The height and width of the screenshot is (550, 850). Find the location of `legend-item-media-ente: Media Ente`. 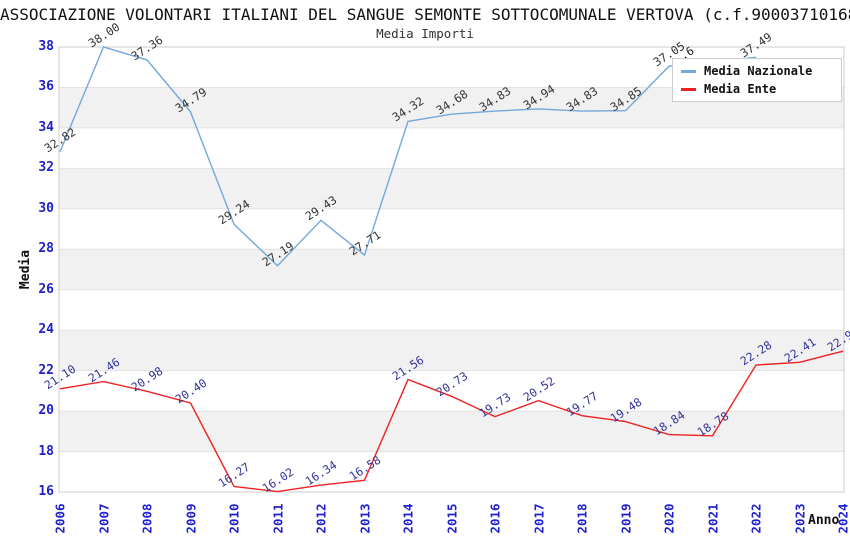

legend-item-media-ente: Media Ente is located at coordinates (761, 89).